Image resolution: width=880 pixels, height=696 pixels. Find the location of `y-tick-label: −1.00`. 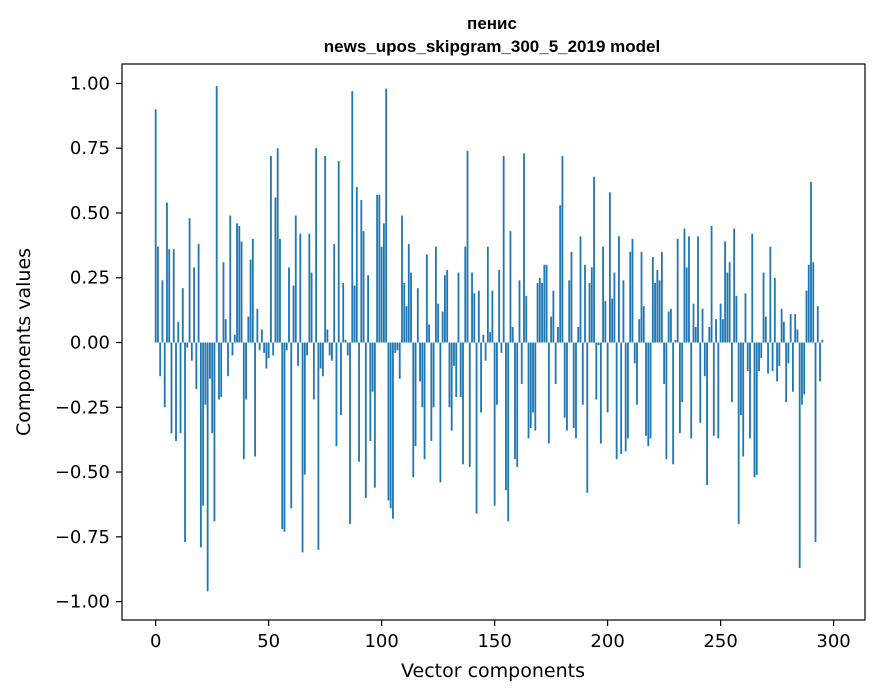

y-tick-label: −1.00 is located at coordinates (82, 602).